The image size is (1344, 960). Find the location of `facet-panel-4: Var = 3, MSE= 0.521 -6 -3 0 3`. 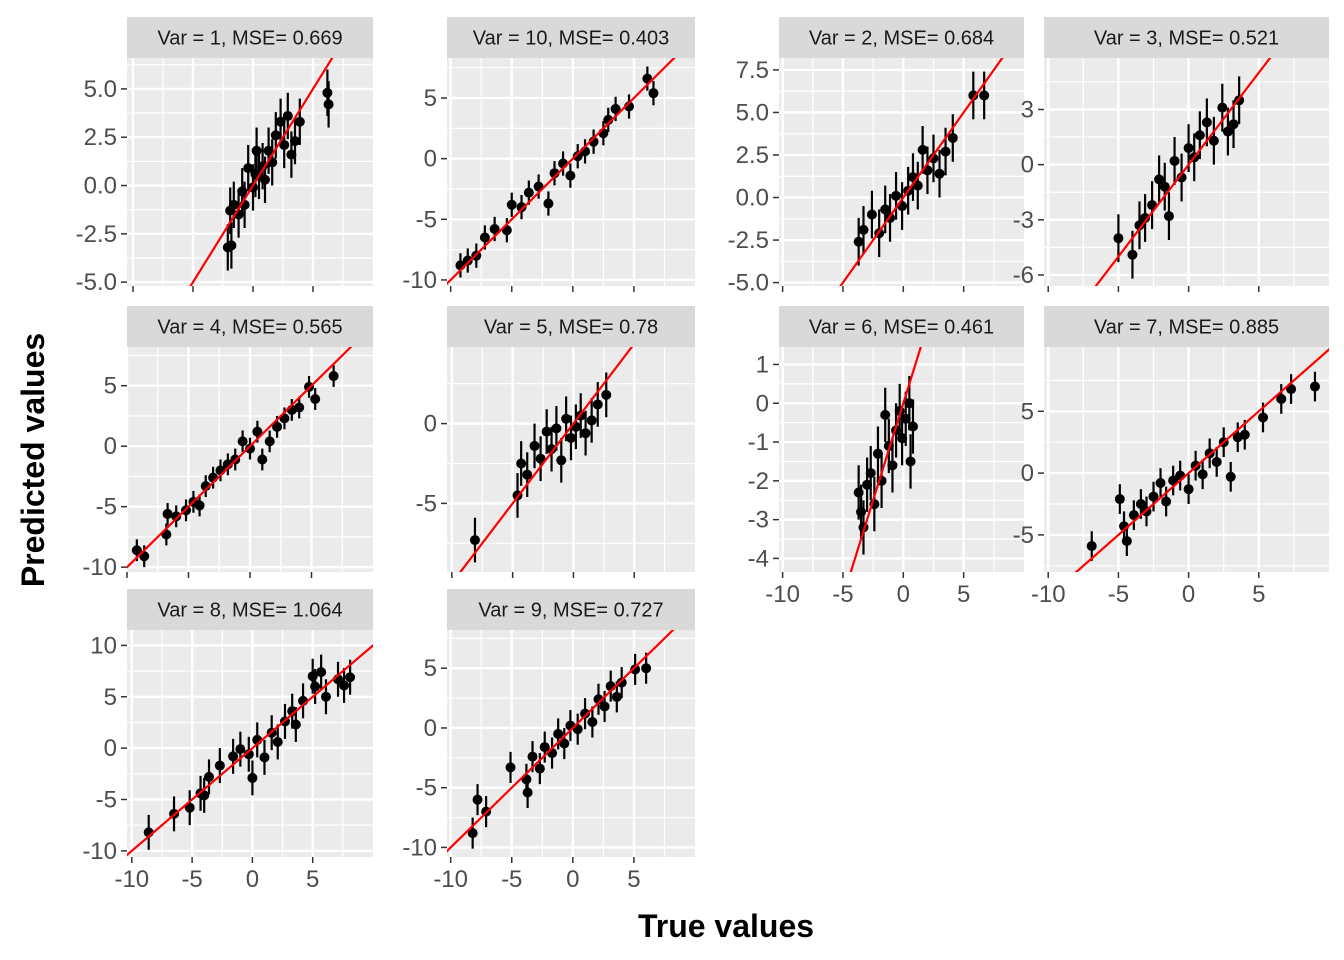

facet-panel-4: Var = 3, MSE= 0.521 -6 -3 0 3 is located at coordinates (1171, 154).